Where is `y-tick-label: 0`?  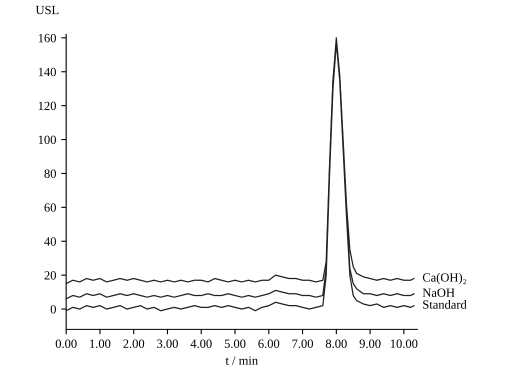 y-tick-label: 0 is located at coordinates (53, 309).